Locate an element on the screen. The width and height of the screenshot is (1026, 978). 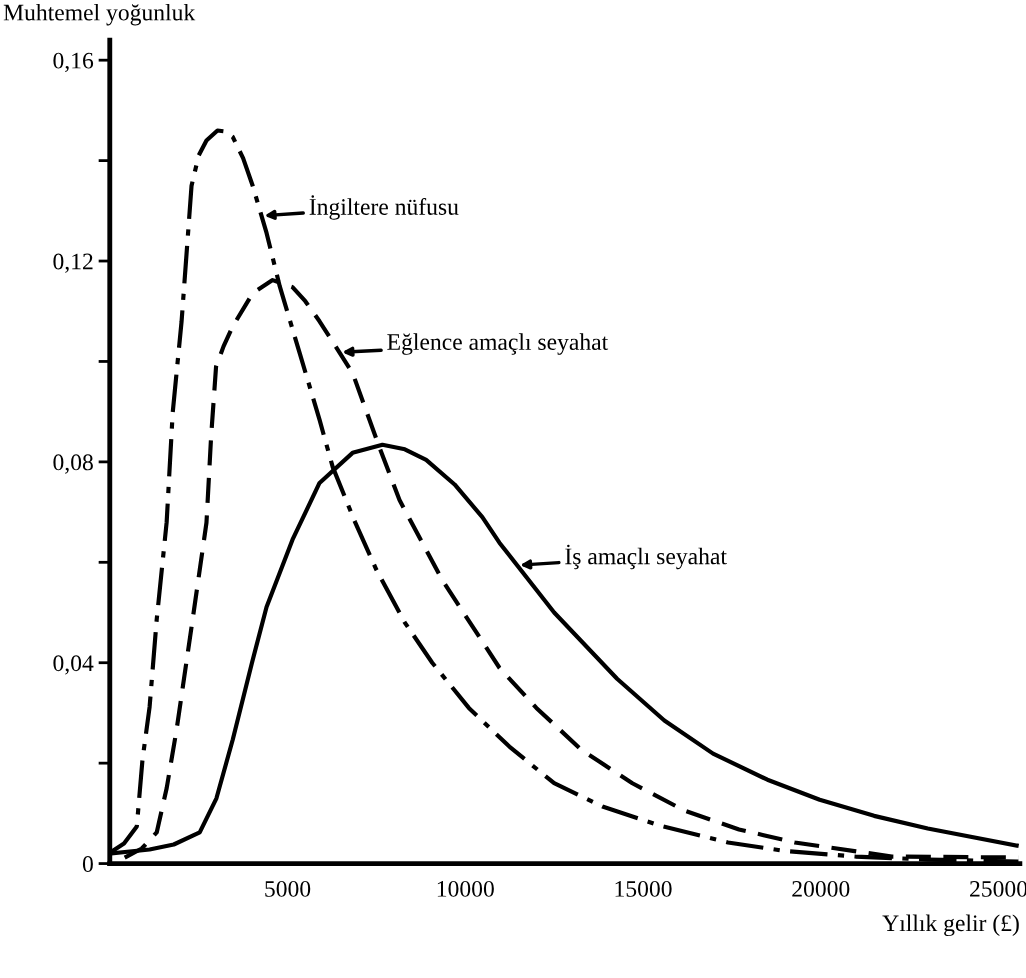
annotation: İş amaçlı seyahat is located at coordinates (646, 557).